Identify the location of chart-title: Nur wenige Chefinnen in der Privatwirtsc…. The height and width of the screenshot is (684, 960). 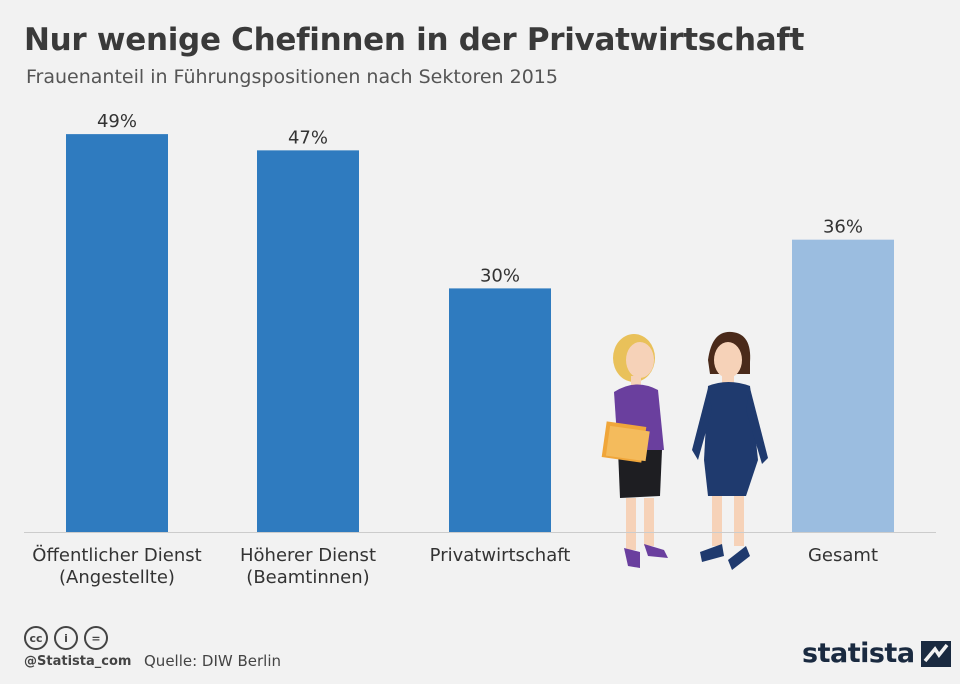
(414, 40).